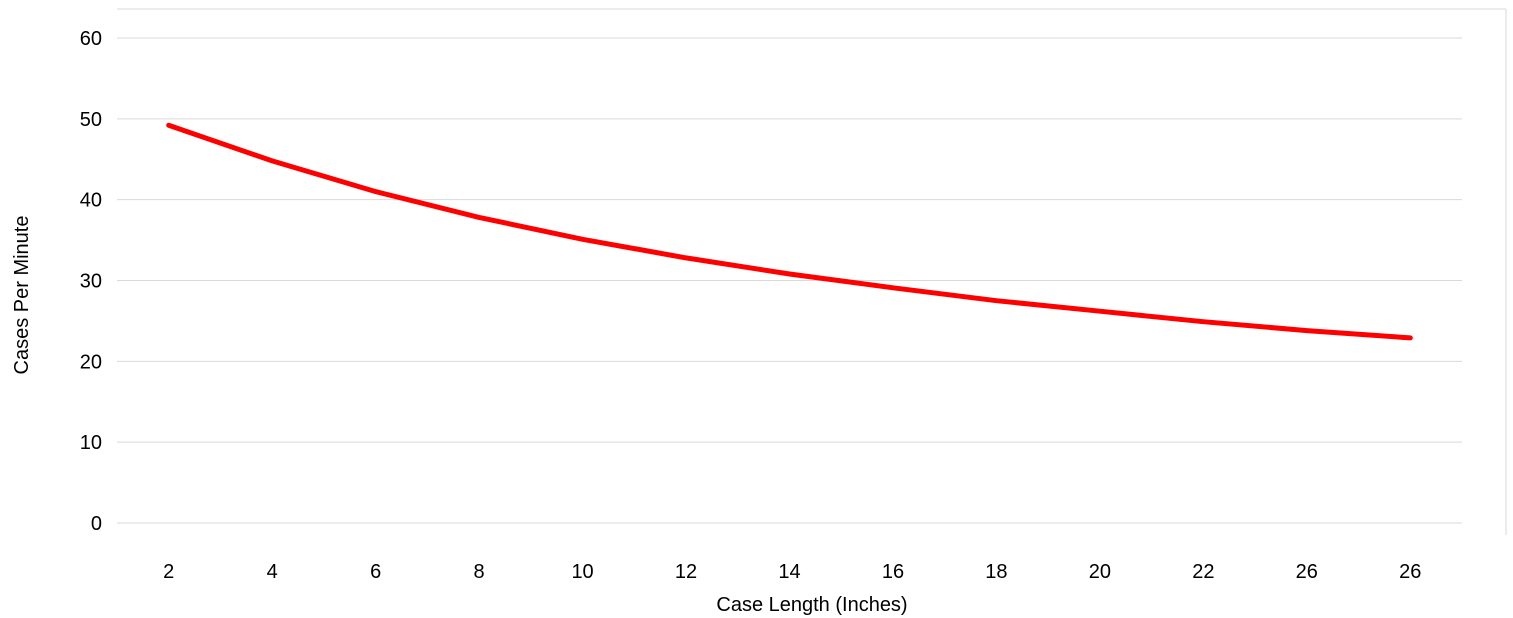  Describe the element at coordinates (1100, 572) in the screenshot. I see `x-tick-label: 20` at that location.